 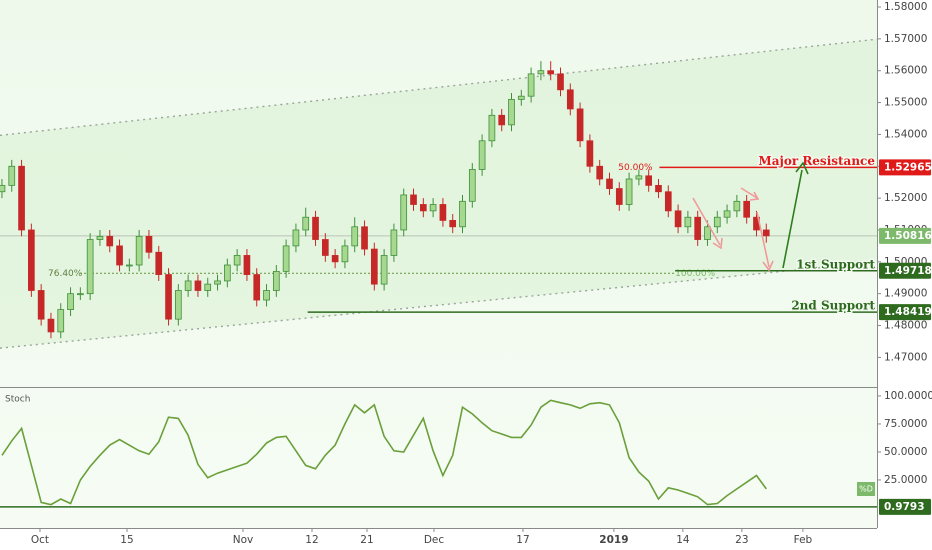 What do you see at coordinates (905, 103) in the screenshot?
I see `y-tick-label: 1.55000` at bounding box center [905, 103].